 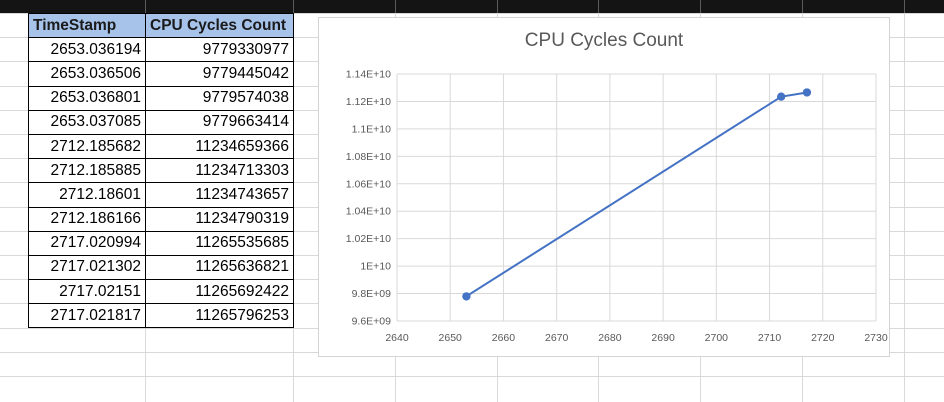 I want to click on cpu-cycles-cell: 11265535685, so click(x=219, y=243).